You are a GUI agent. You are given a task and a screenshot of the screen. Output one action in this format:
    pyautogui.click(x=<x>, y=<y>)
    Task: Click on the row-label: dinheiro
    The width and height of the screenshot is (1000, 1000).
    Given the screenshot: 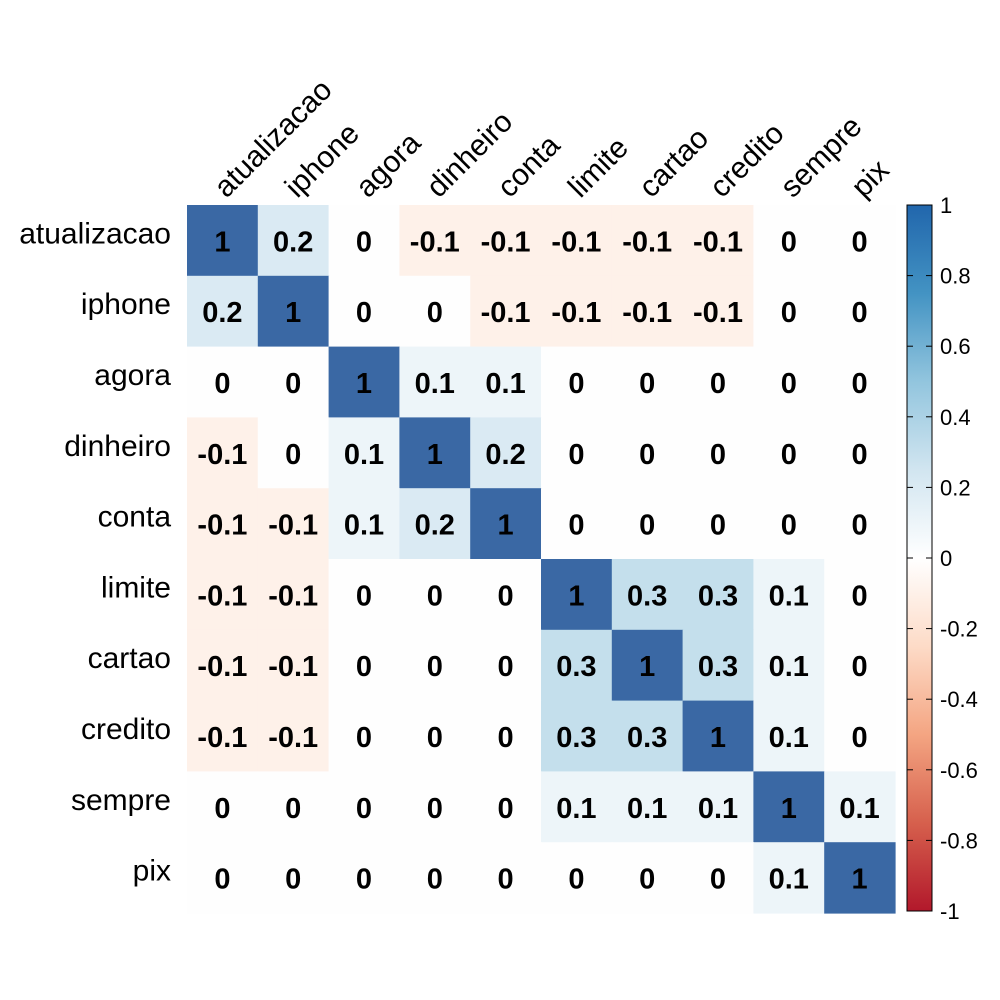 What is the action you would take?
    pyautogui.click(x=117, y=446)
    